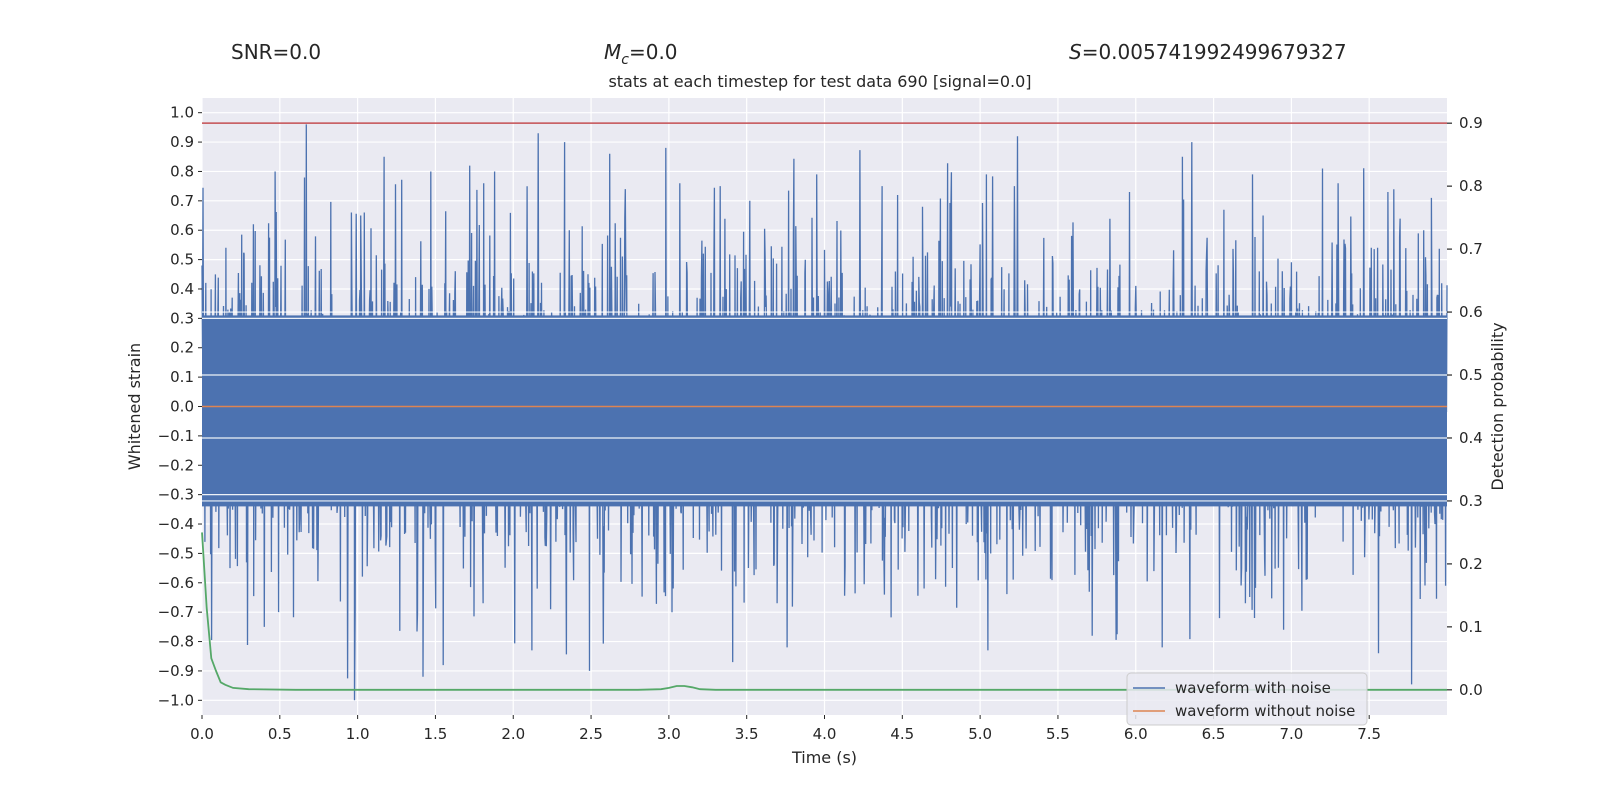 The image size is (1600, 800). Describe the element at coordinates (980, 734) in the screenshot. I see `x-tick-label: 5.0` at that location.